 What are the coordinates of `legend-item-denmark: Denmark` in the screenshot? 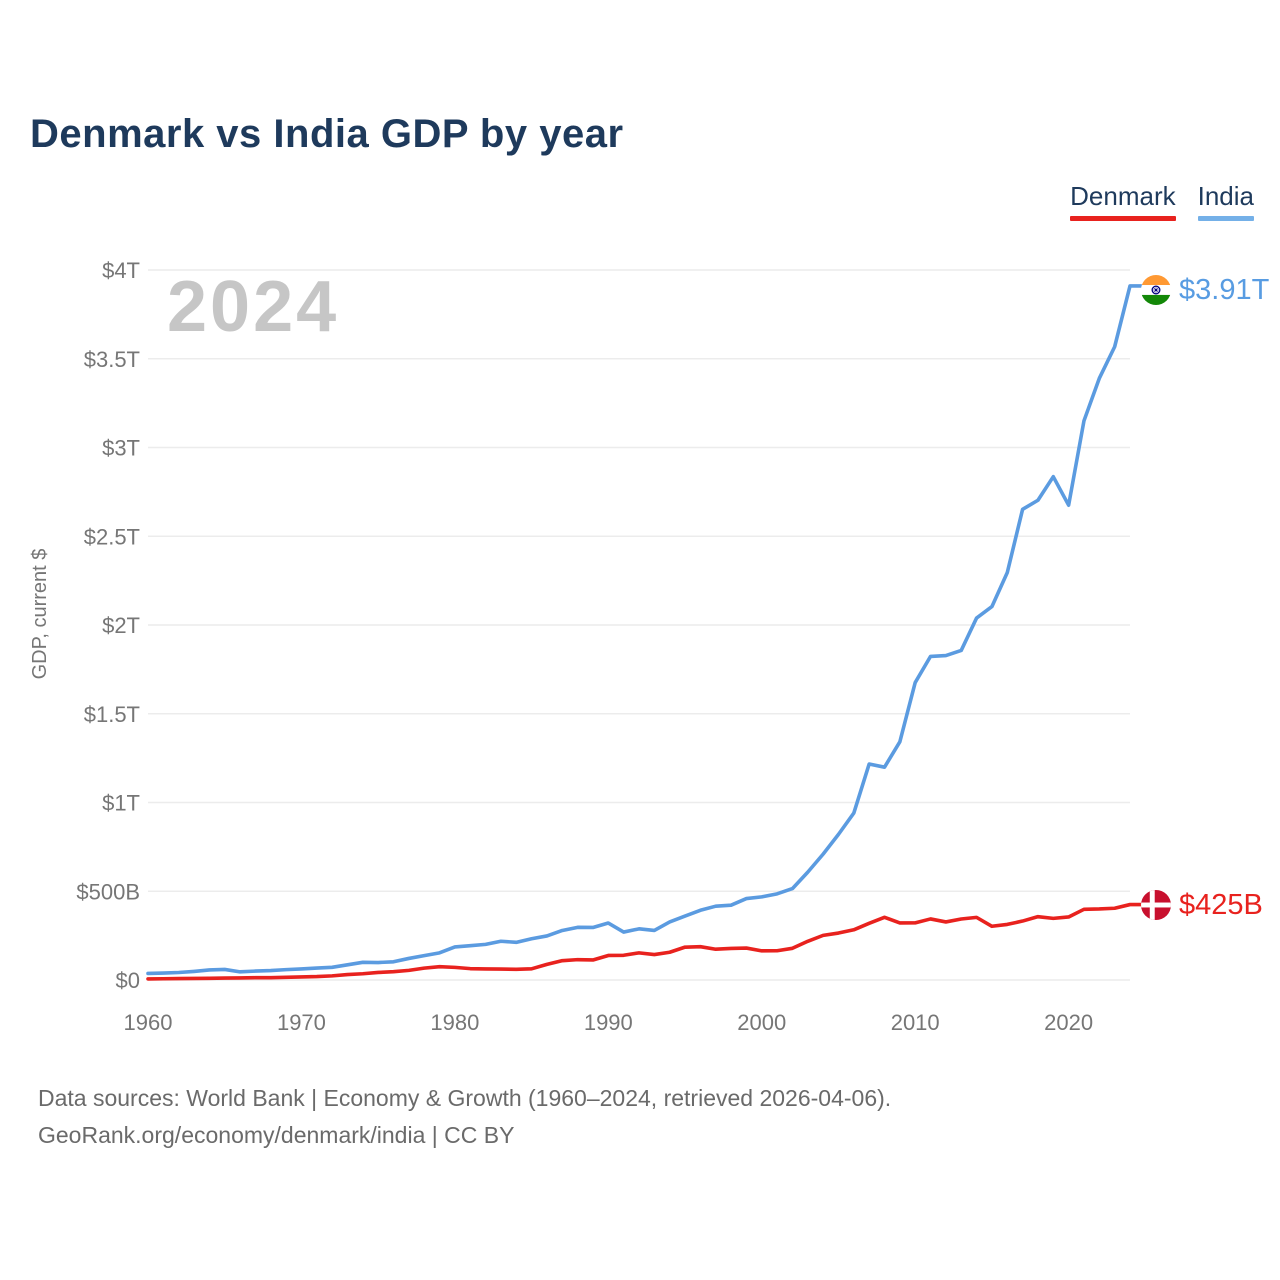 It's located at (1123, 201).